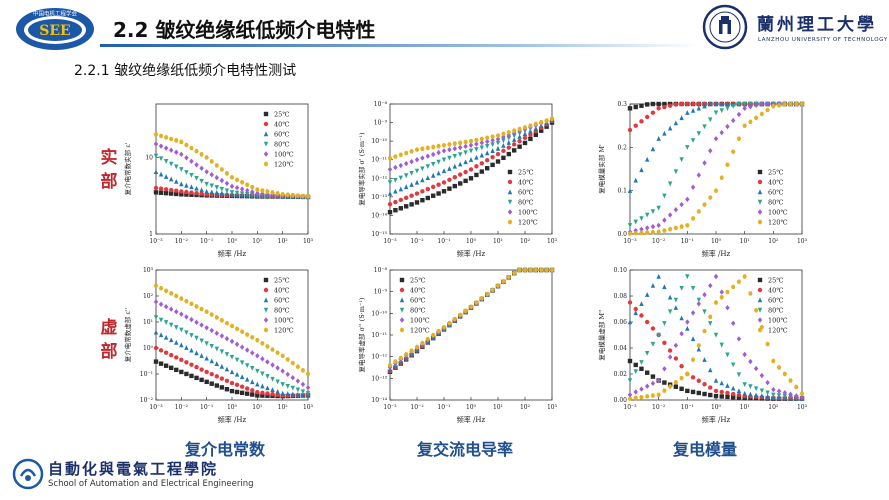 This screenshot has height=500, width=889. I want to click on eps_real-xtick-label: 10¹, so click(257, 241).